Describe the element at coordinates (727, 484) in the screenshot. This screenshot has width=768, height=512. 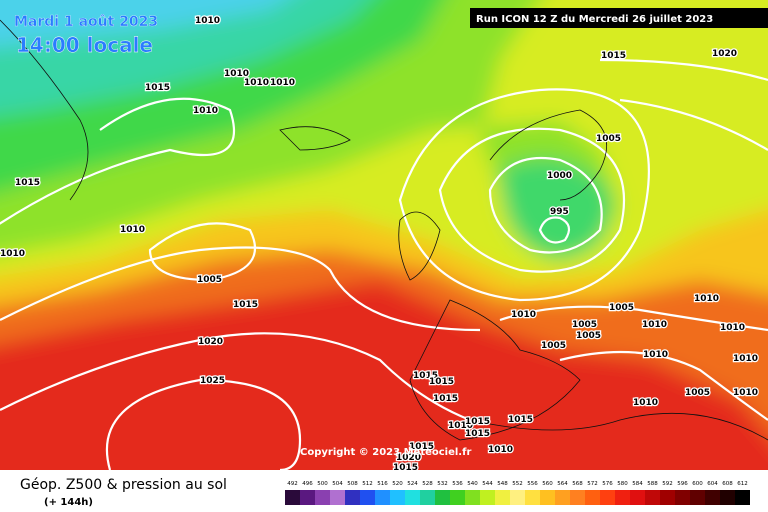
I see `scale-label: 608` at that location.